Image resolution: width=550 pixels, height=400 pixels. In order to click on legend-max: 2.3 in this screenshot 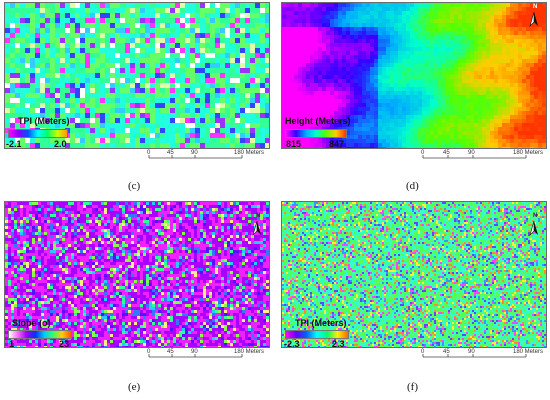, I will do `click(338, 344)`.